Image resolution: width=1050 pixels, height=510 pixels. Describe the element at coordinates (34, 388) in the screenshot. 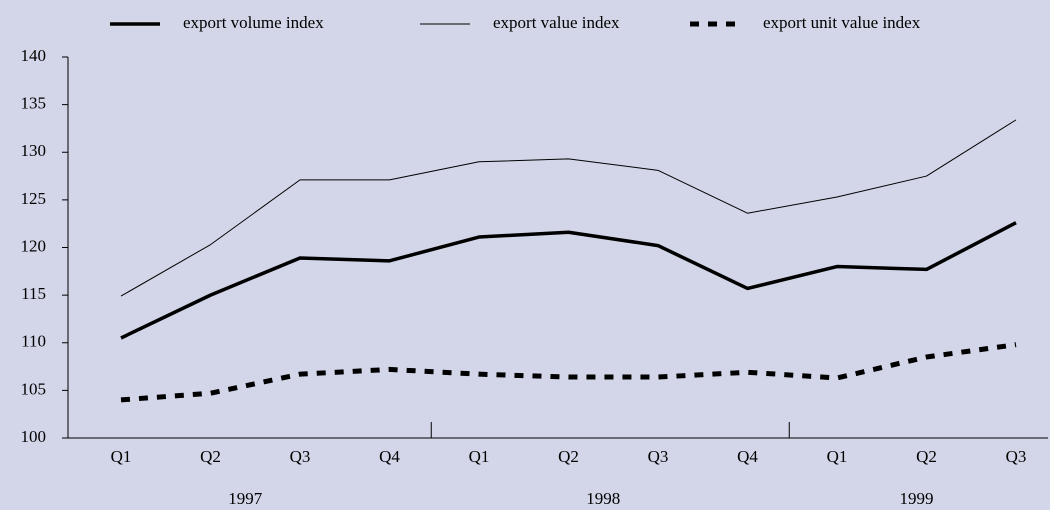

I see `y-tick-label: 105` at that location.